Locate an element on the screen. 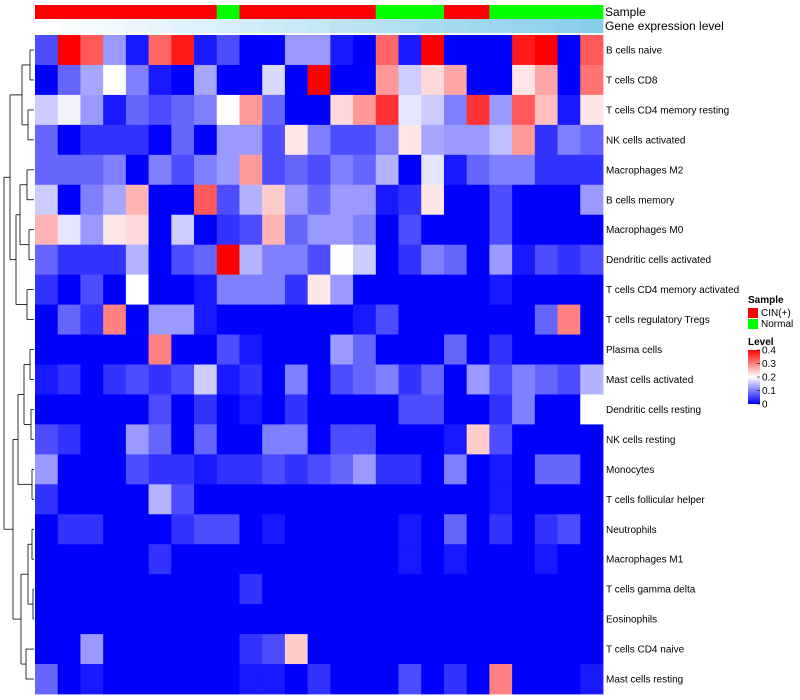 This screenshot has width=800, height=700. expression-annotation-bar is located at coordinates (319, 26).